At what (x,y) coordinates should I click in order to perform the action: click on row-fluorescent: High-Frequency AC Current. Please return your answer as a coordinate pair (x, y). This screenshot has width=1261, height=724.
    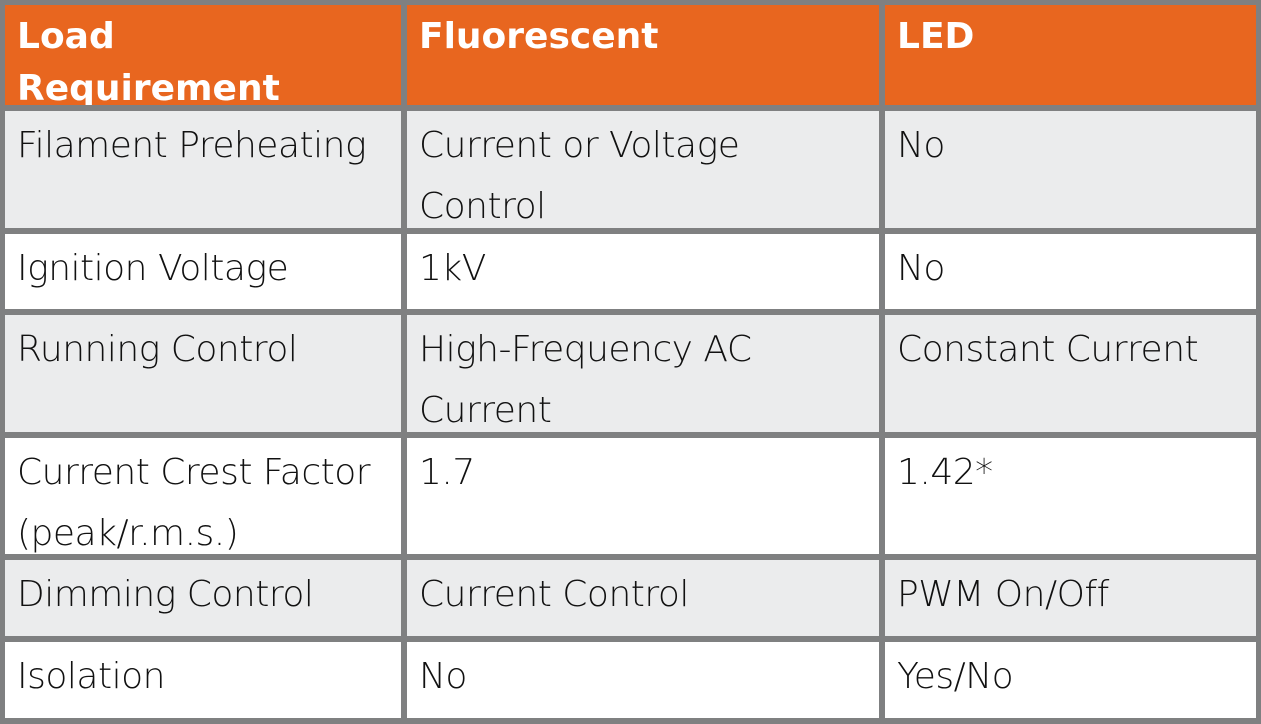
    Looking at the image, I should click on (643, 373).